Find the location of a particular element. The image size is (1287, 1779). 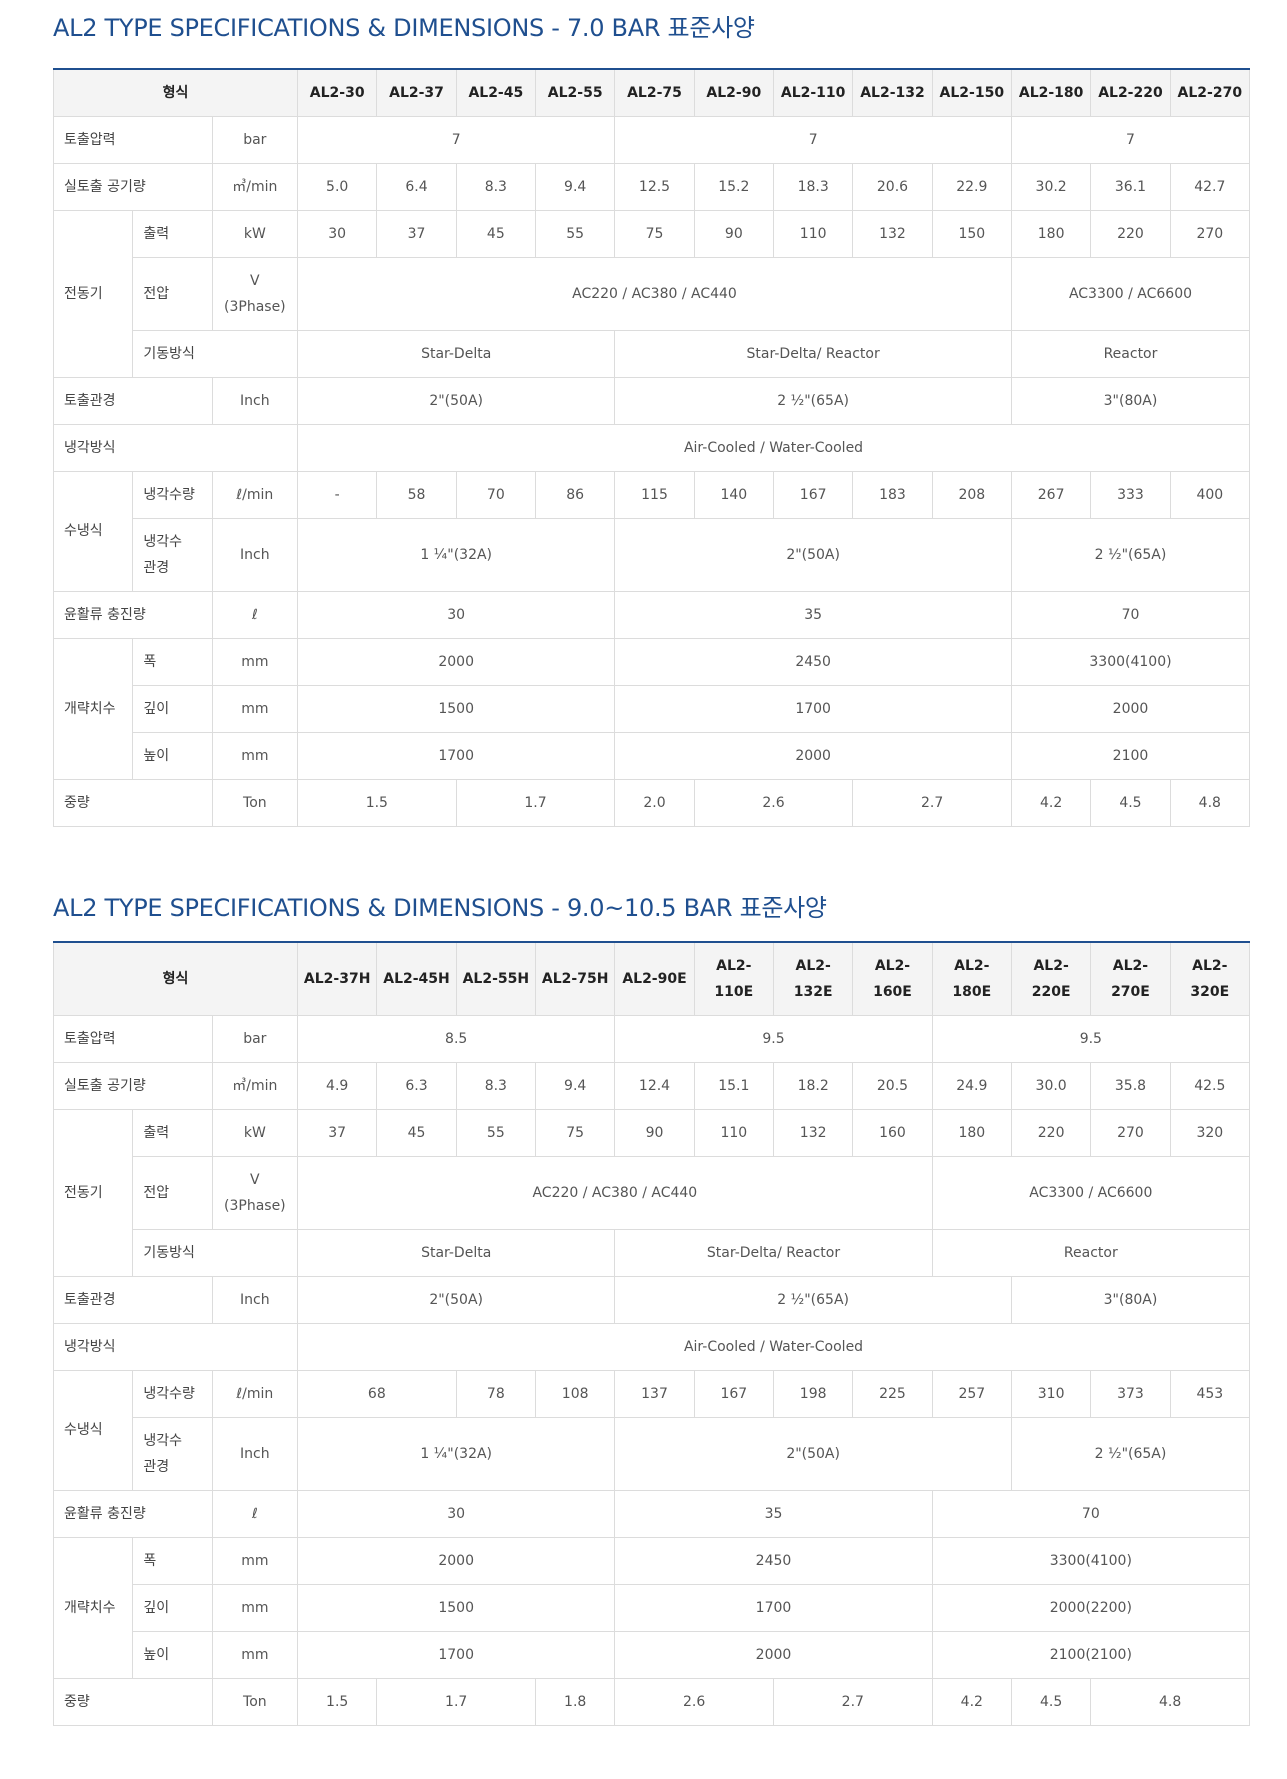

row-label: 폭 is located at coordinates (172, 1560).